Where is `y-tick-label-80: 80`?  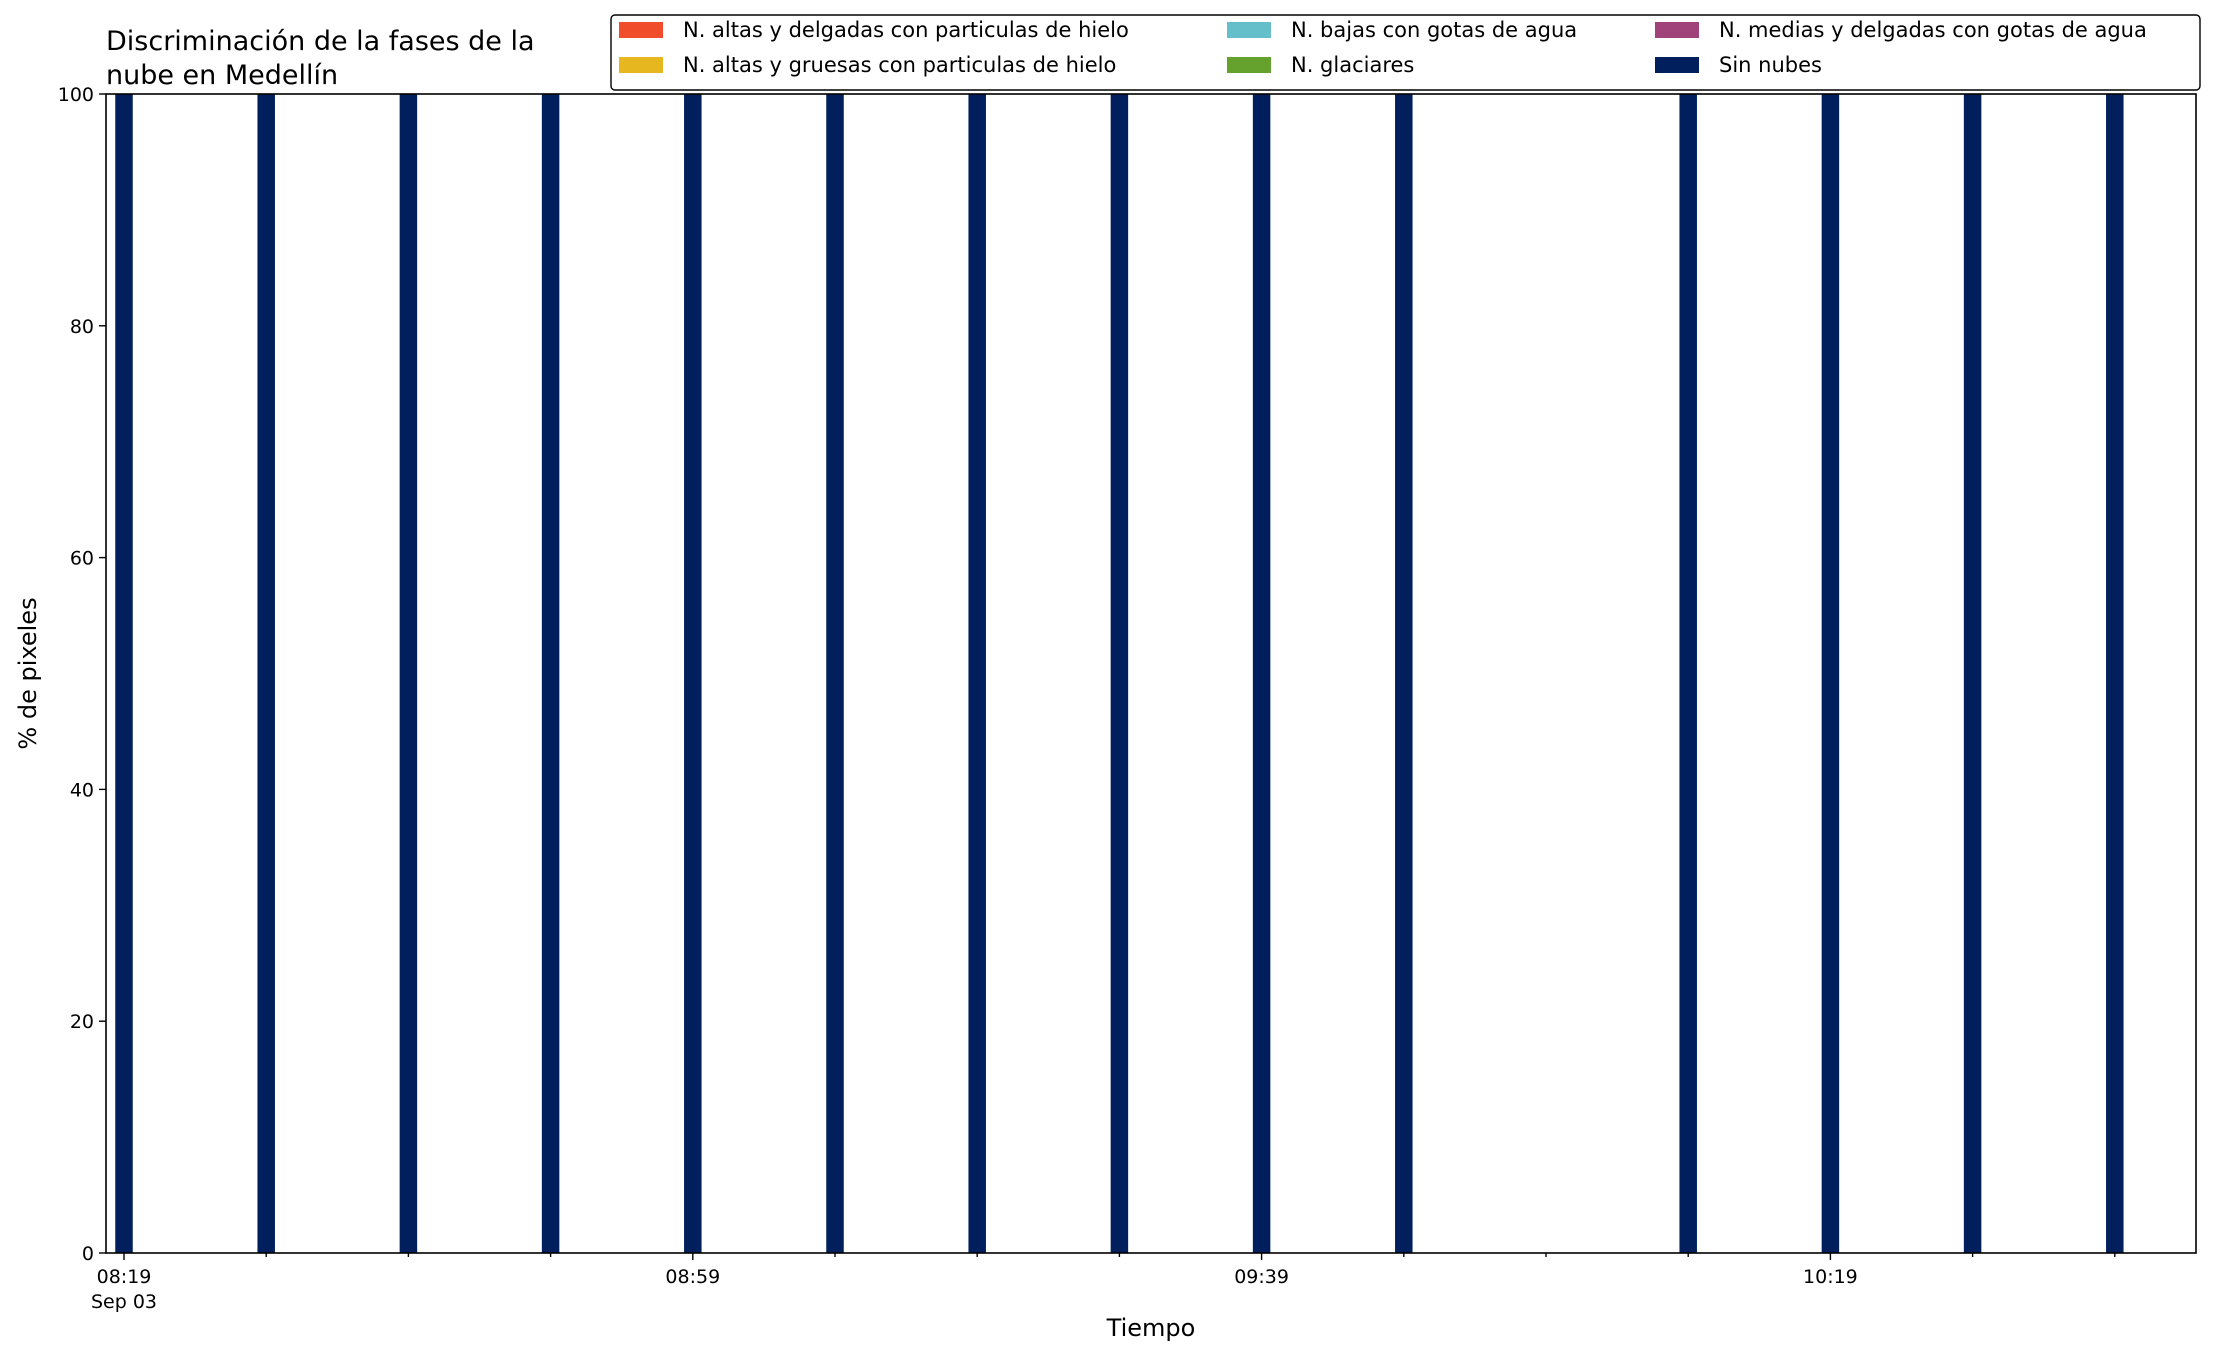
y-tick-label-80: 80 is located at coordinates (82, 327).